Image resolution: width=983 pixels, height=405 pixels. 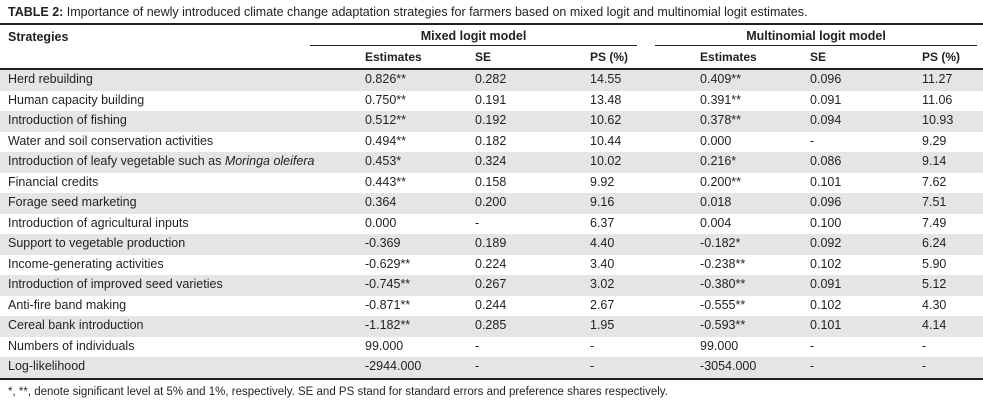 I want to click on multinomial-estimates-cell: 0.409**, so click(x=721, y=79).